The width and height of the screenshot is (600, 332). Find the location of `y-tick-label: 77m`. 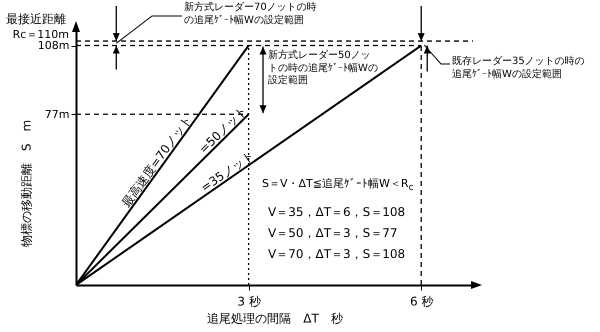

y-tick-label: 77m is located at coordinates (57, 114).